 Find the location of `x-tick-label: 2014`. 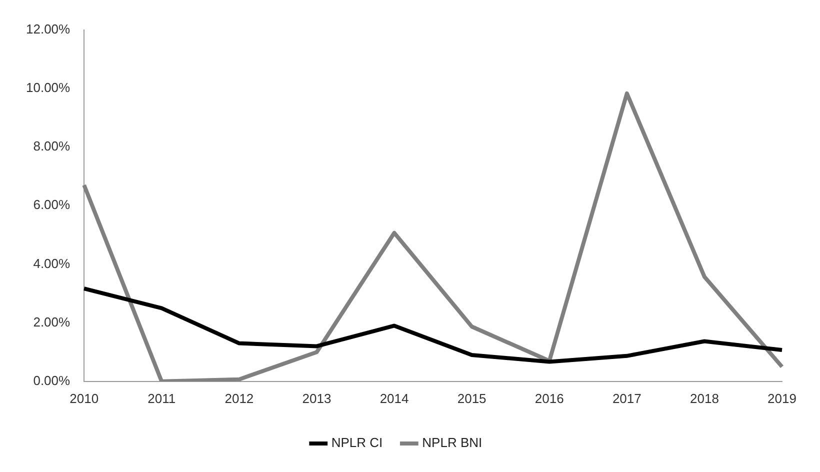

x-tick-label: 2014 is located at coordinates (394, 398).